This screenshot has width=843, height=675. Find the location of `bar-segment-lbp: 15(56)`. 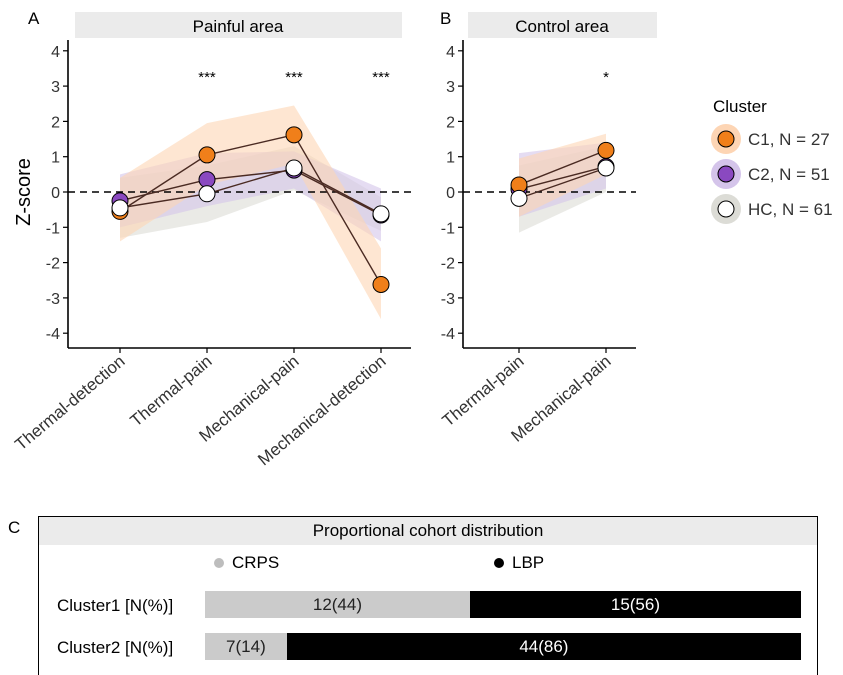

bar-segment-lbp: 15(56) is located at coordinates (635, 604).